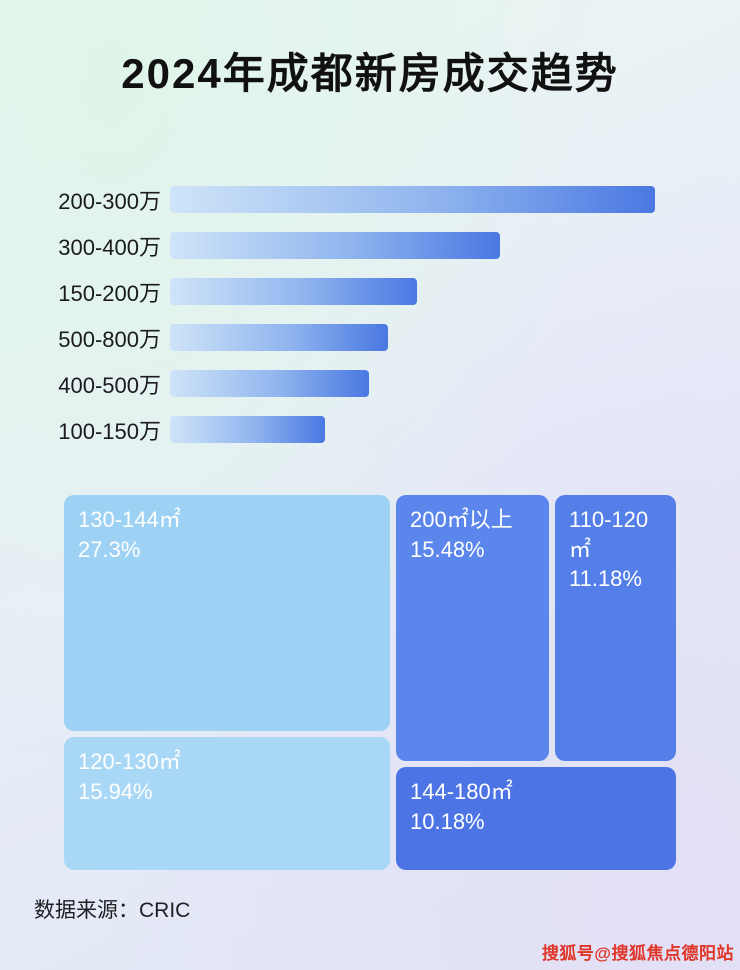 The height and width of the screenshot is (970, 740). I want to click on treemap-cell-label: 130-144㎡, so click(129, 519).